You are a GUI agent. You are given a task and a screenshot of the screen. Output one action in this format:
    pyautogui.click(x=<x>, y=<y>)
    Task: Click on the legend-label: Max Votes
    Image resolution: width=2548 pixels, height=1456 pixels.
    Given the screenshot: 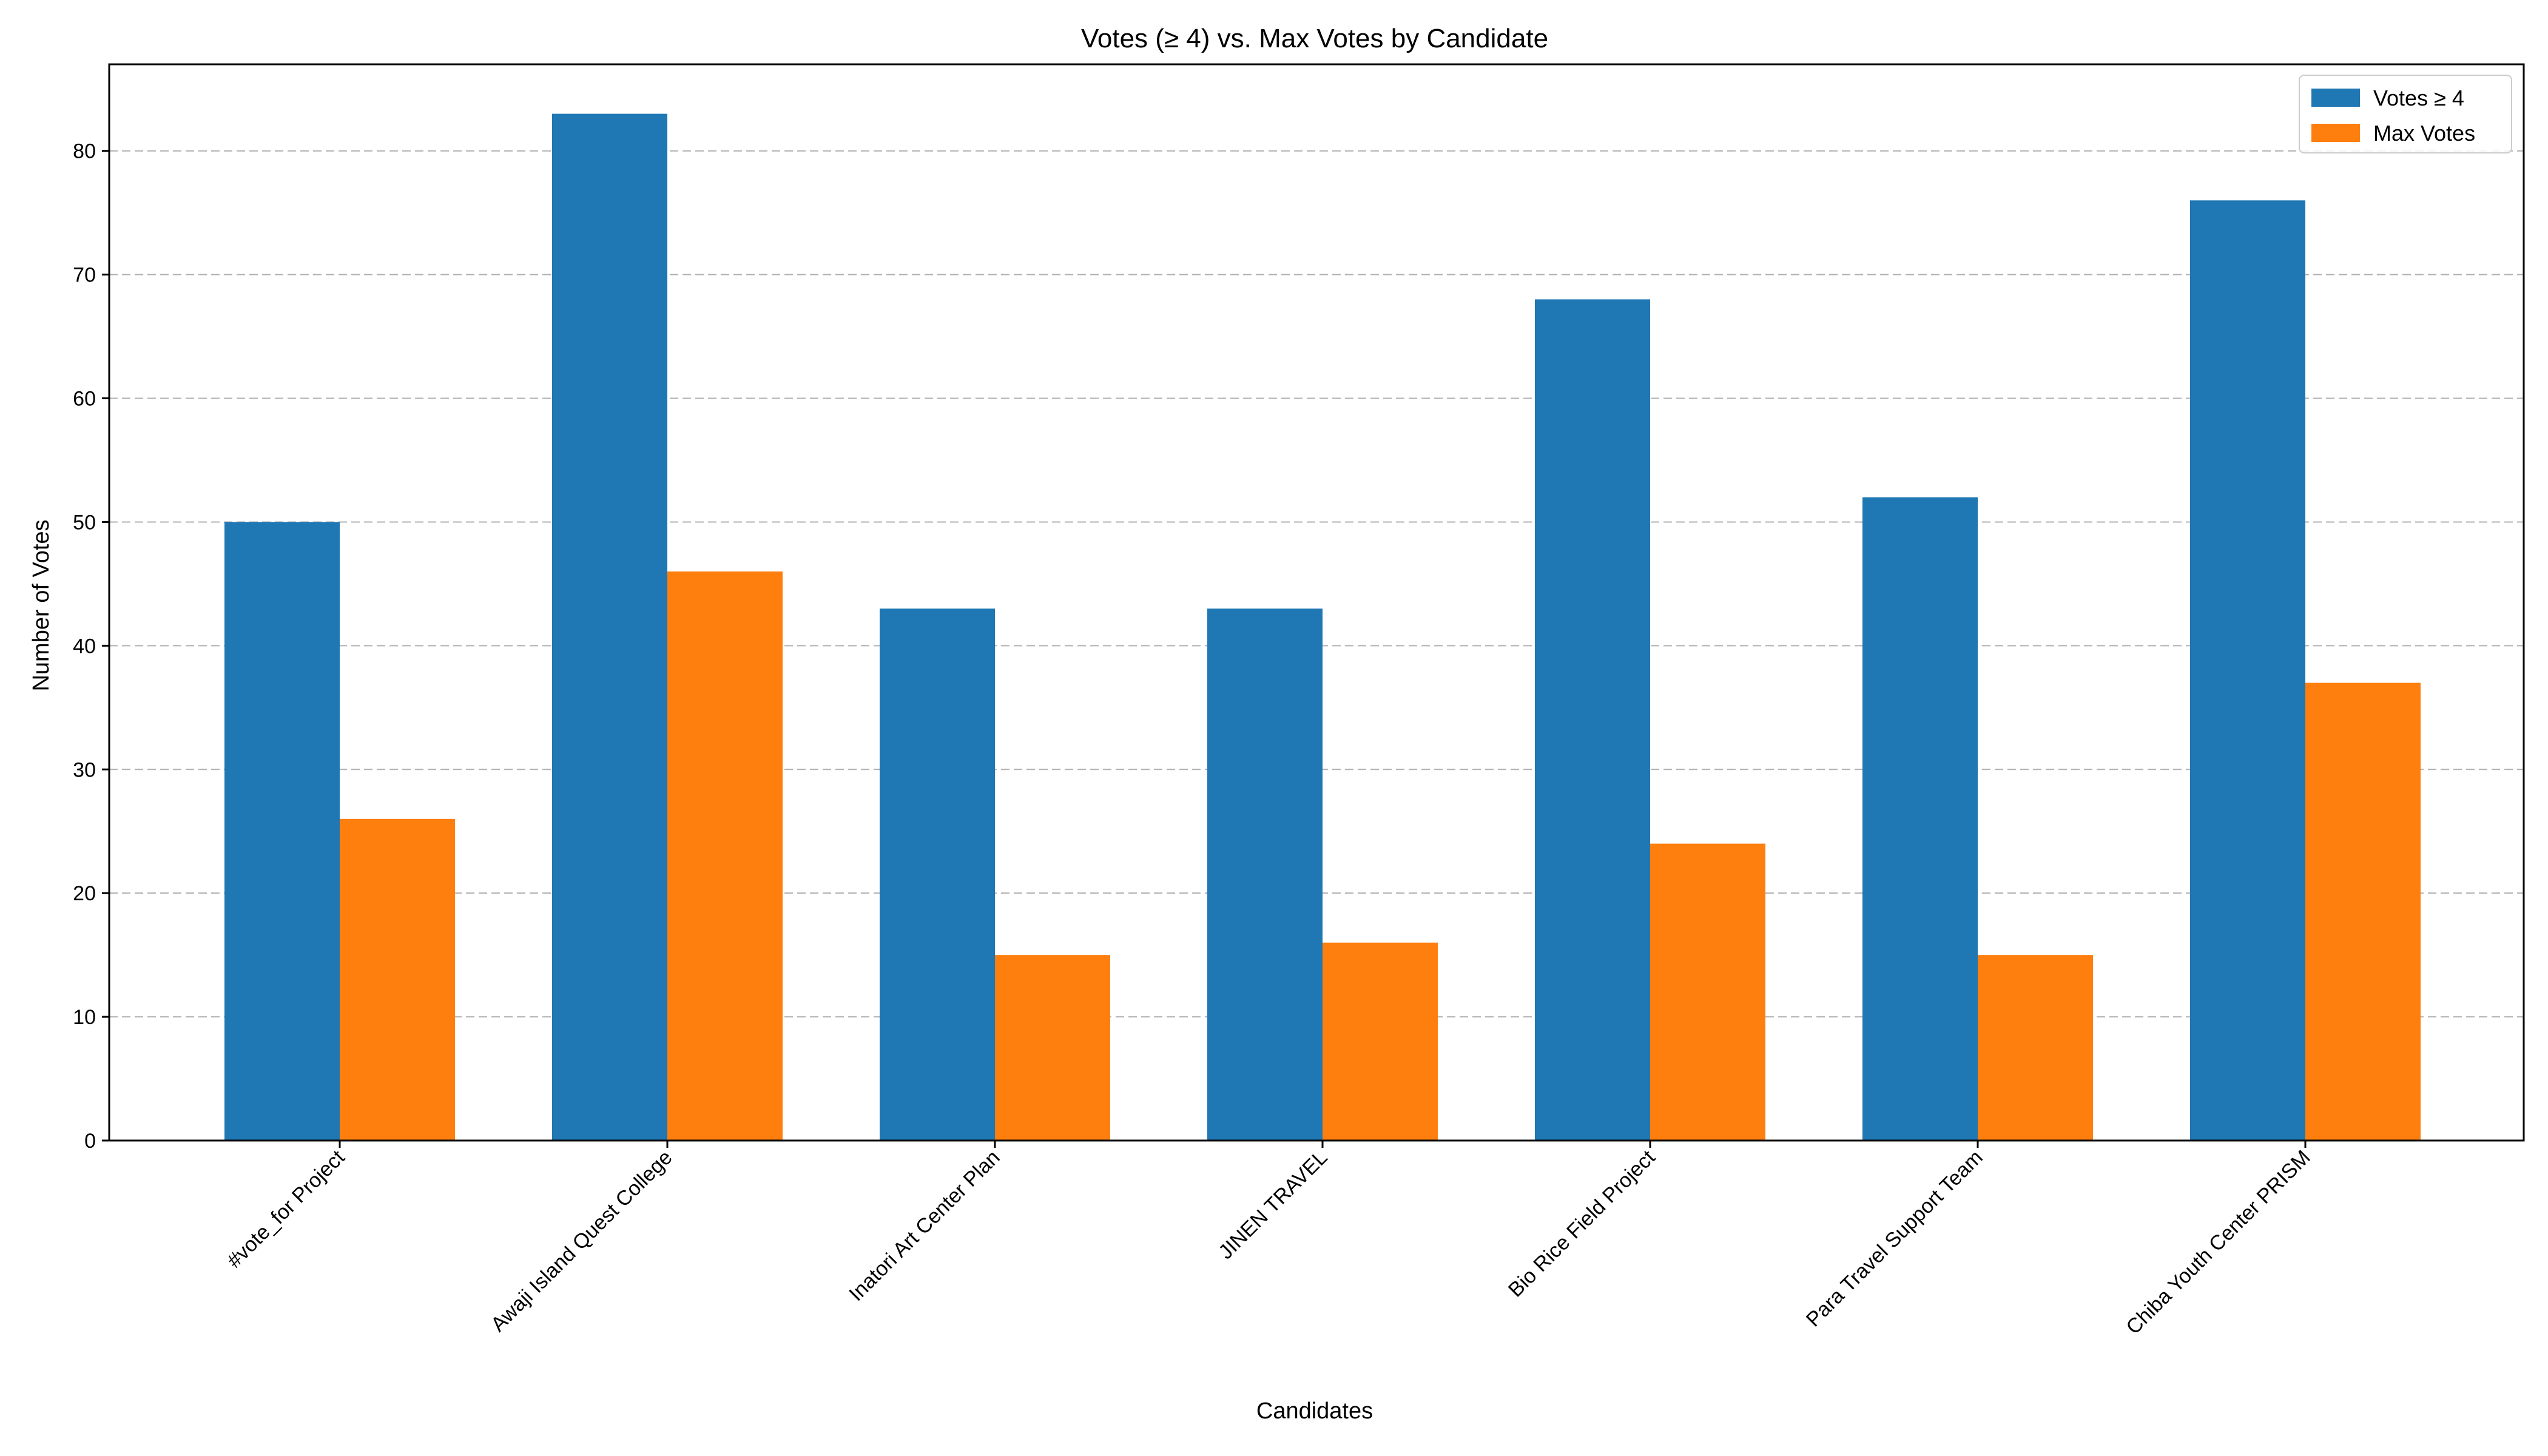 What is the action you would take?
    pyautogui.click(x=2424, y=133)
    